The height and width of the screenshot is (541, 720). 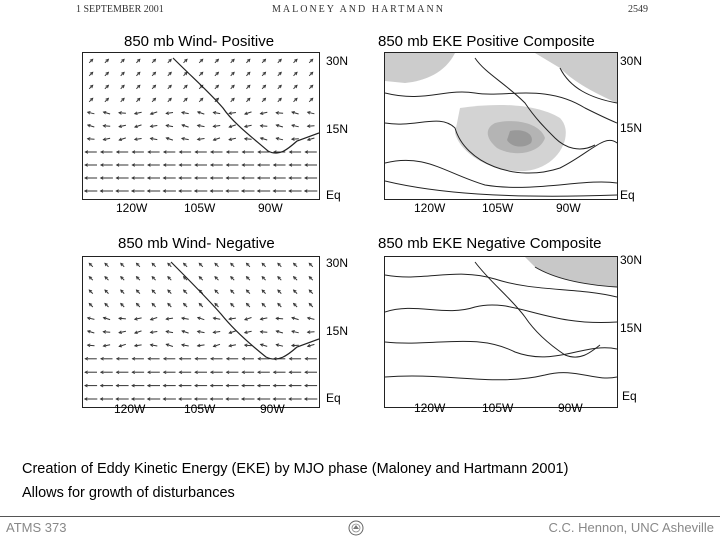 What do you see at coordinates (131, 208) in the screenshot?
I see `lon-label-120w-pos-wind: 120W` at bounding box center [131, 208].